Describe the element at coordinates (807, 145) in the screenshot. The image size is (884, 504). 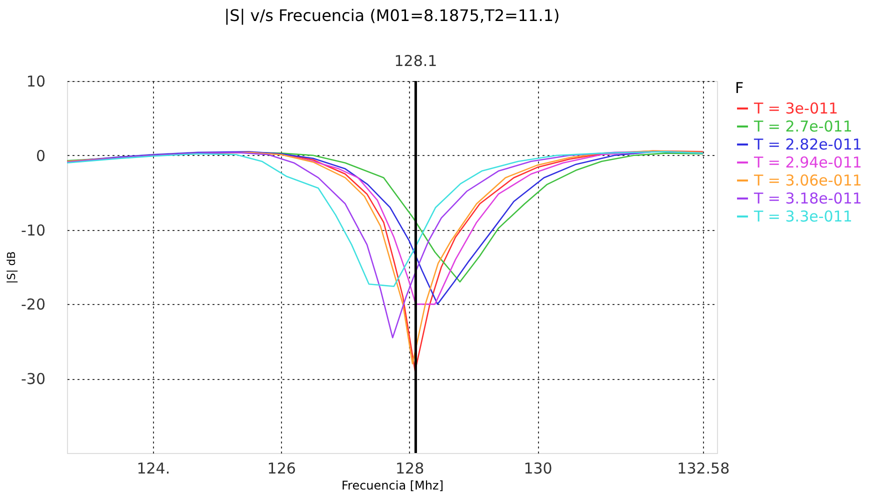
I see `legend-label: T = 2.82e-011` at that location.